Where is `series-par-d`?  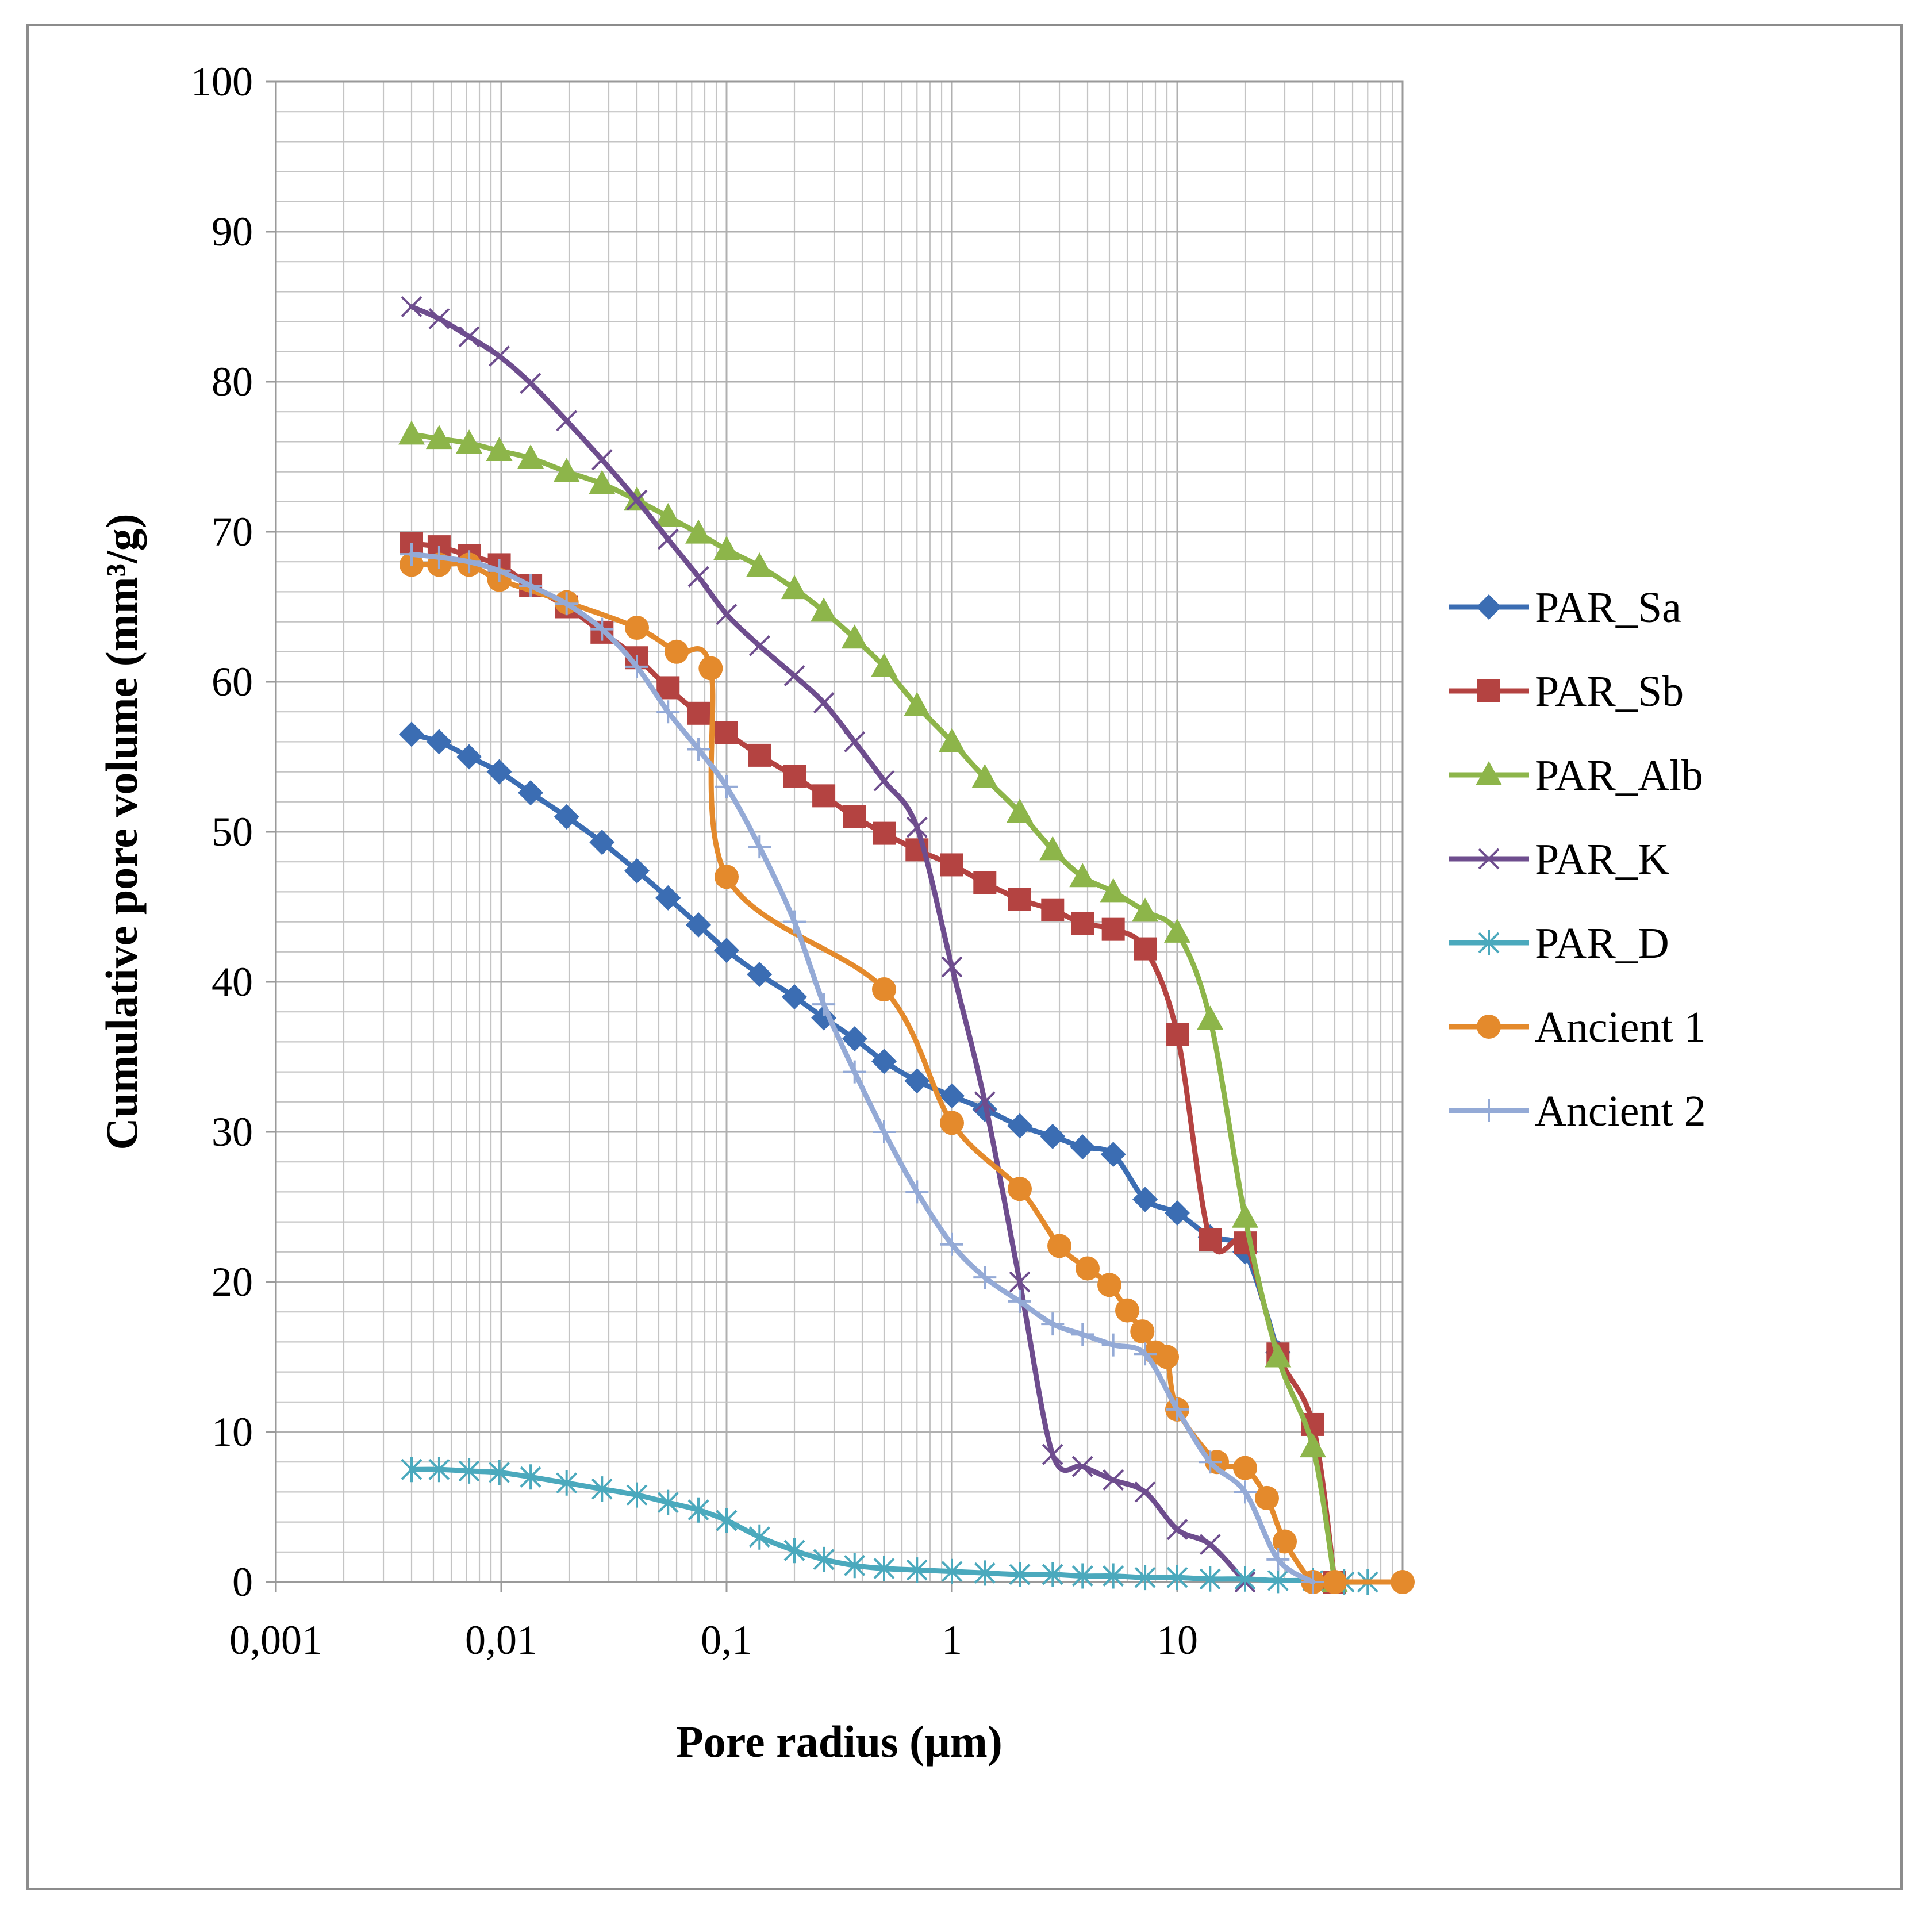
series-par-d is located at coordinates (889, 1526).